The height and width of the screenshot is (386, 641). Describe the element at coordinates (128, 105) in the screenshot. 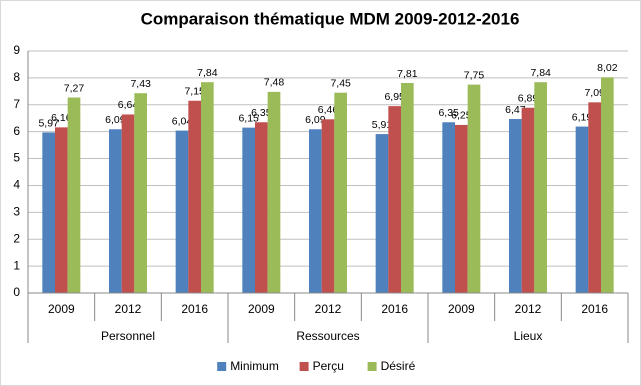

I see `value-label: 6,64` at that location.